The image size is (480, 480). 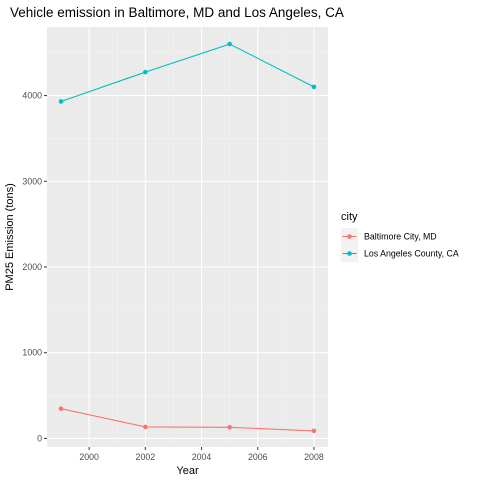 I want to click on y-tick-label: 1000, so click(x=32, y=353).